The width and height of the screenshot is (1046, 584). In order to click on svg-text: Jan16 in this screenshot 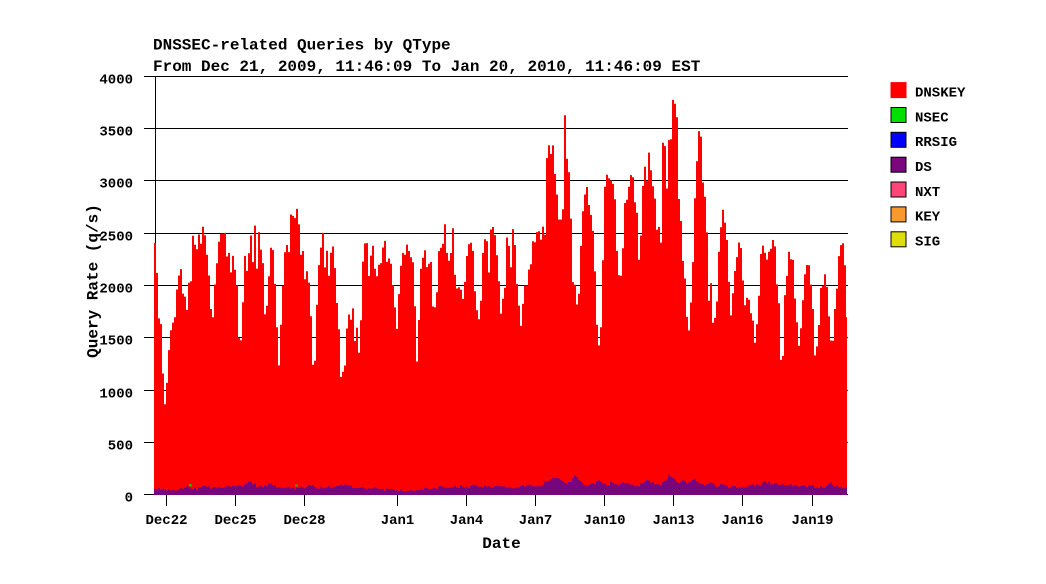, I will do `click(742, 521)`.